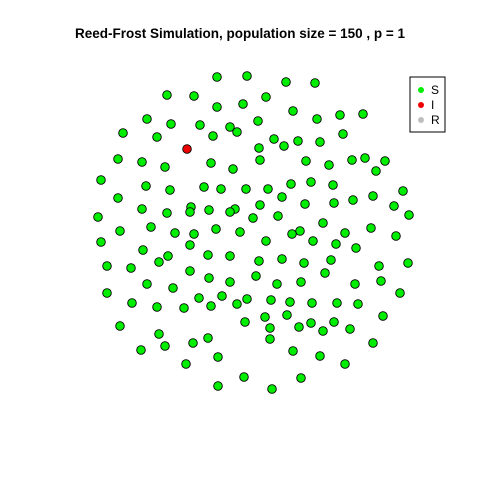  I want to click on legend-label-r: R, so click(435, 120).